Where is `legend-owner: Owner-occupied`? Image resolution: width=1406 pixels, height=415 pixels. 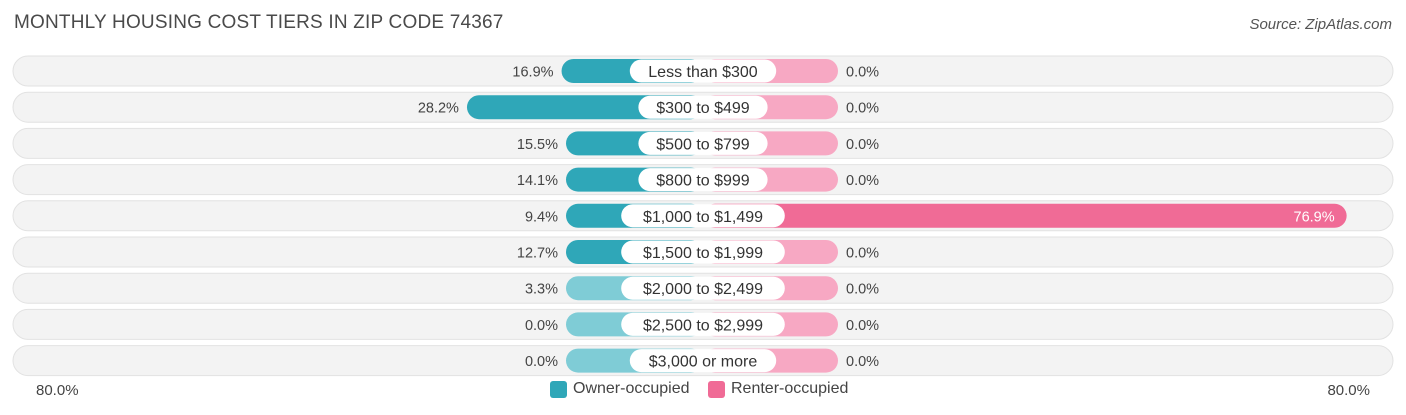 legend-owner: Owner-occupied is located at coordinates (620, 389).